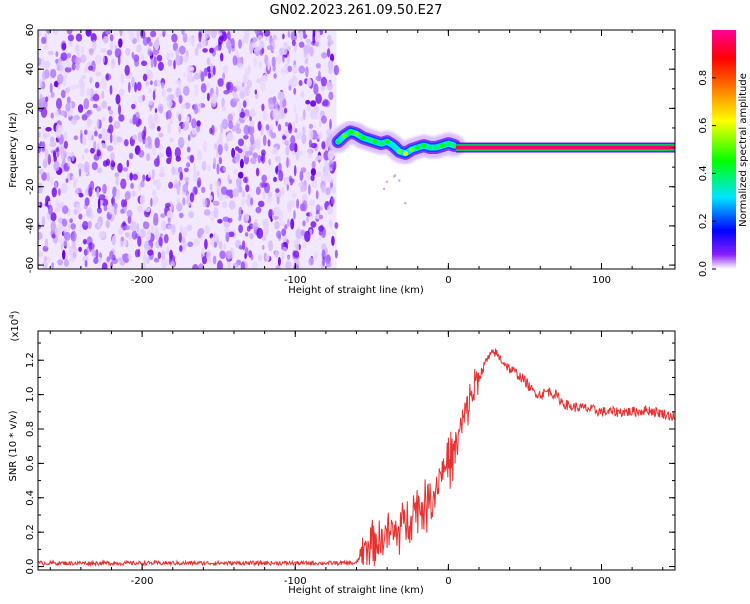  What do you see at coordinates (30, 360) in the screenshot?
I see `y-tick-label: 1.2` at bounding box center [30, 360].